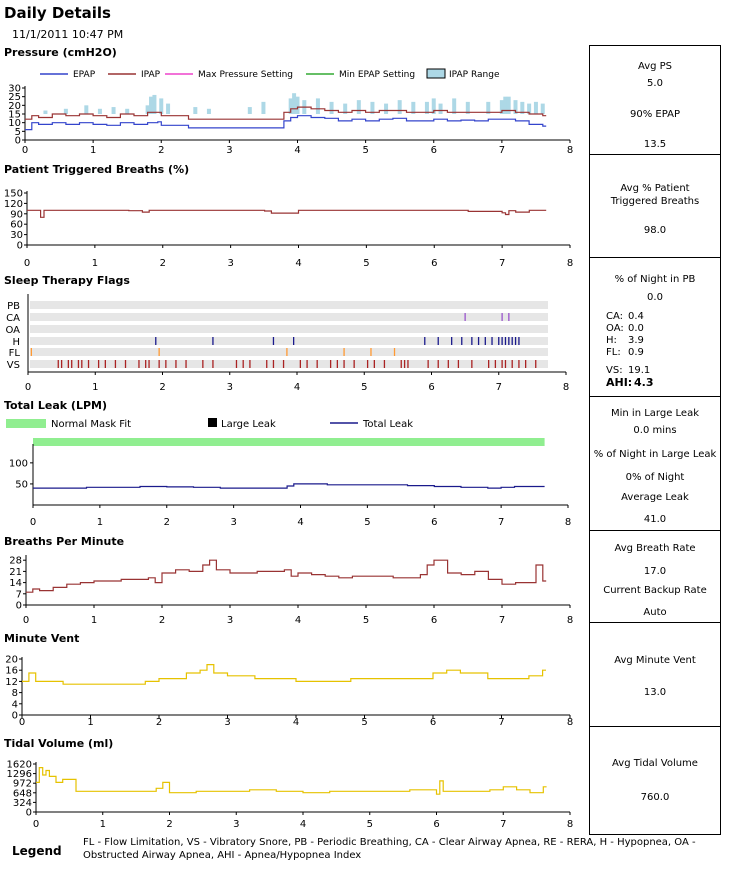 This screenshot has width=735, height=871. Describe the element at coordinates (434, 150) in the screenshot. I see `pressure-x-tick-label: 6` at that location.